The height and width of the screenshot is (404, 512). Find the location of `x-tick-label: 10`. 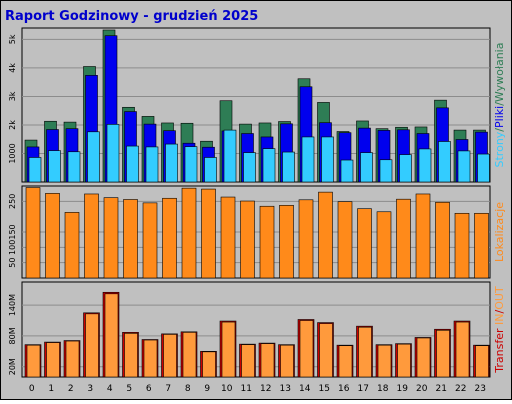

x-tick-label: 10 is located at coordinates (227, 389).